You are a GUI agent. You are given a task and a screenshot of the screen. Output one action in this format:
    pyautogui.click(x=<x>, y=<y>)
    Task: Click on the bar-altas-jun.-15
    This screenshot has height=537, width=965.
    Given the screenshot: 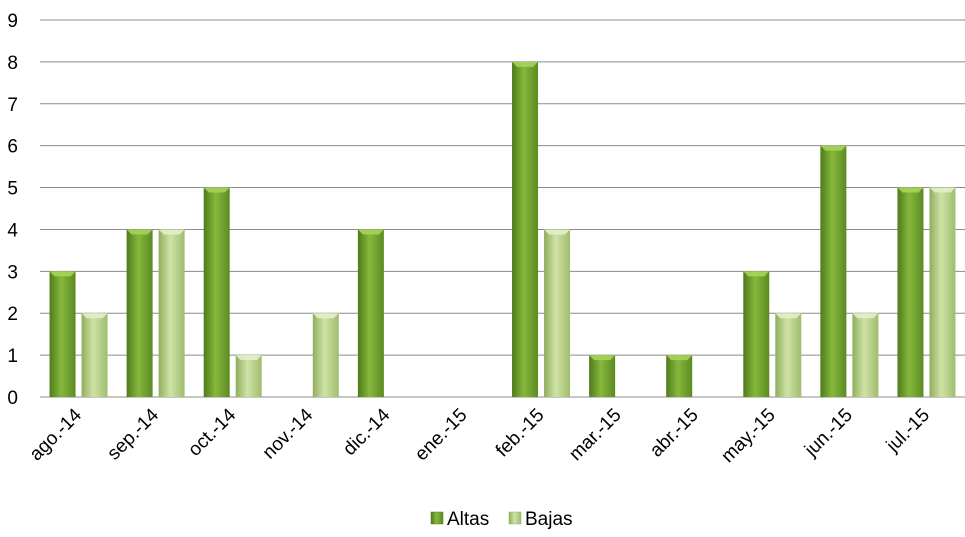 What is the action you would take?
    pyautogui.click(x=833, y=271)
    